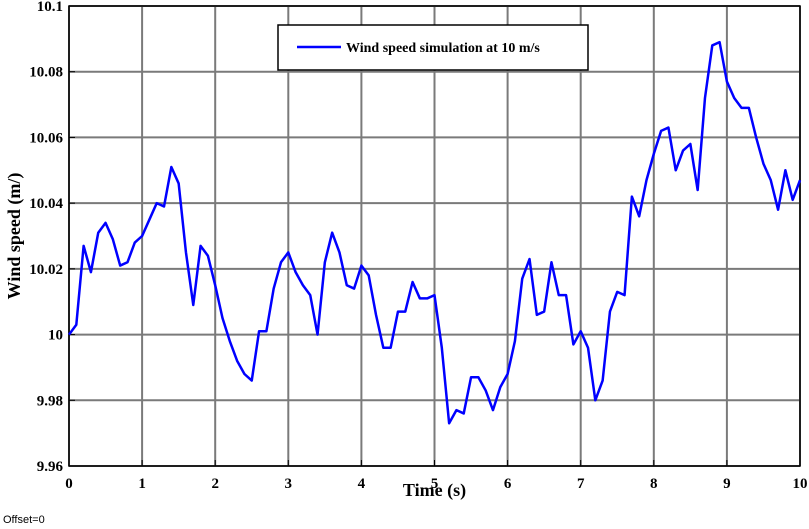  I want to click on x-tick-label: 0, so click(69, 484).